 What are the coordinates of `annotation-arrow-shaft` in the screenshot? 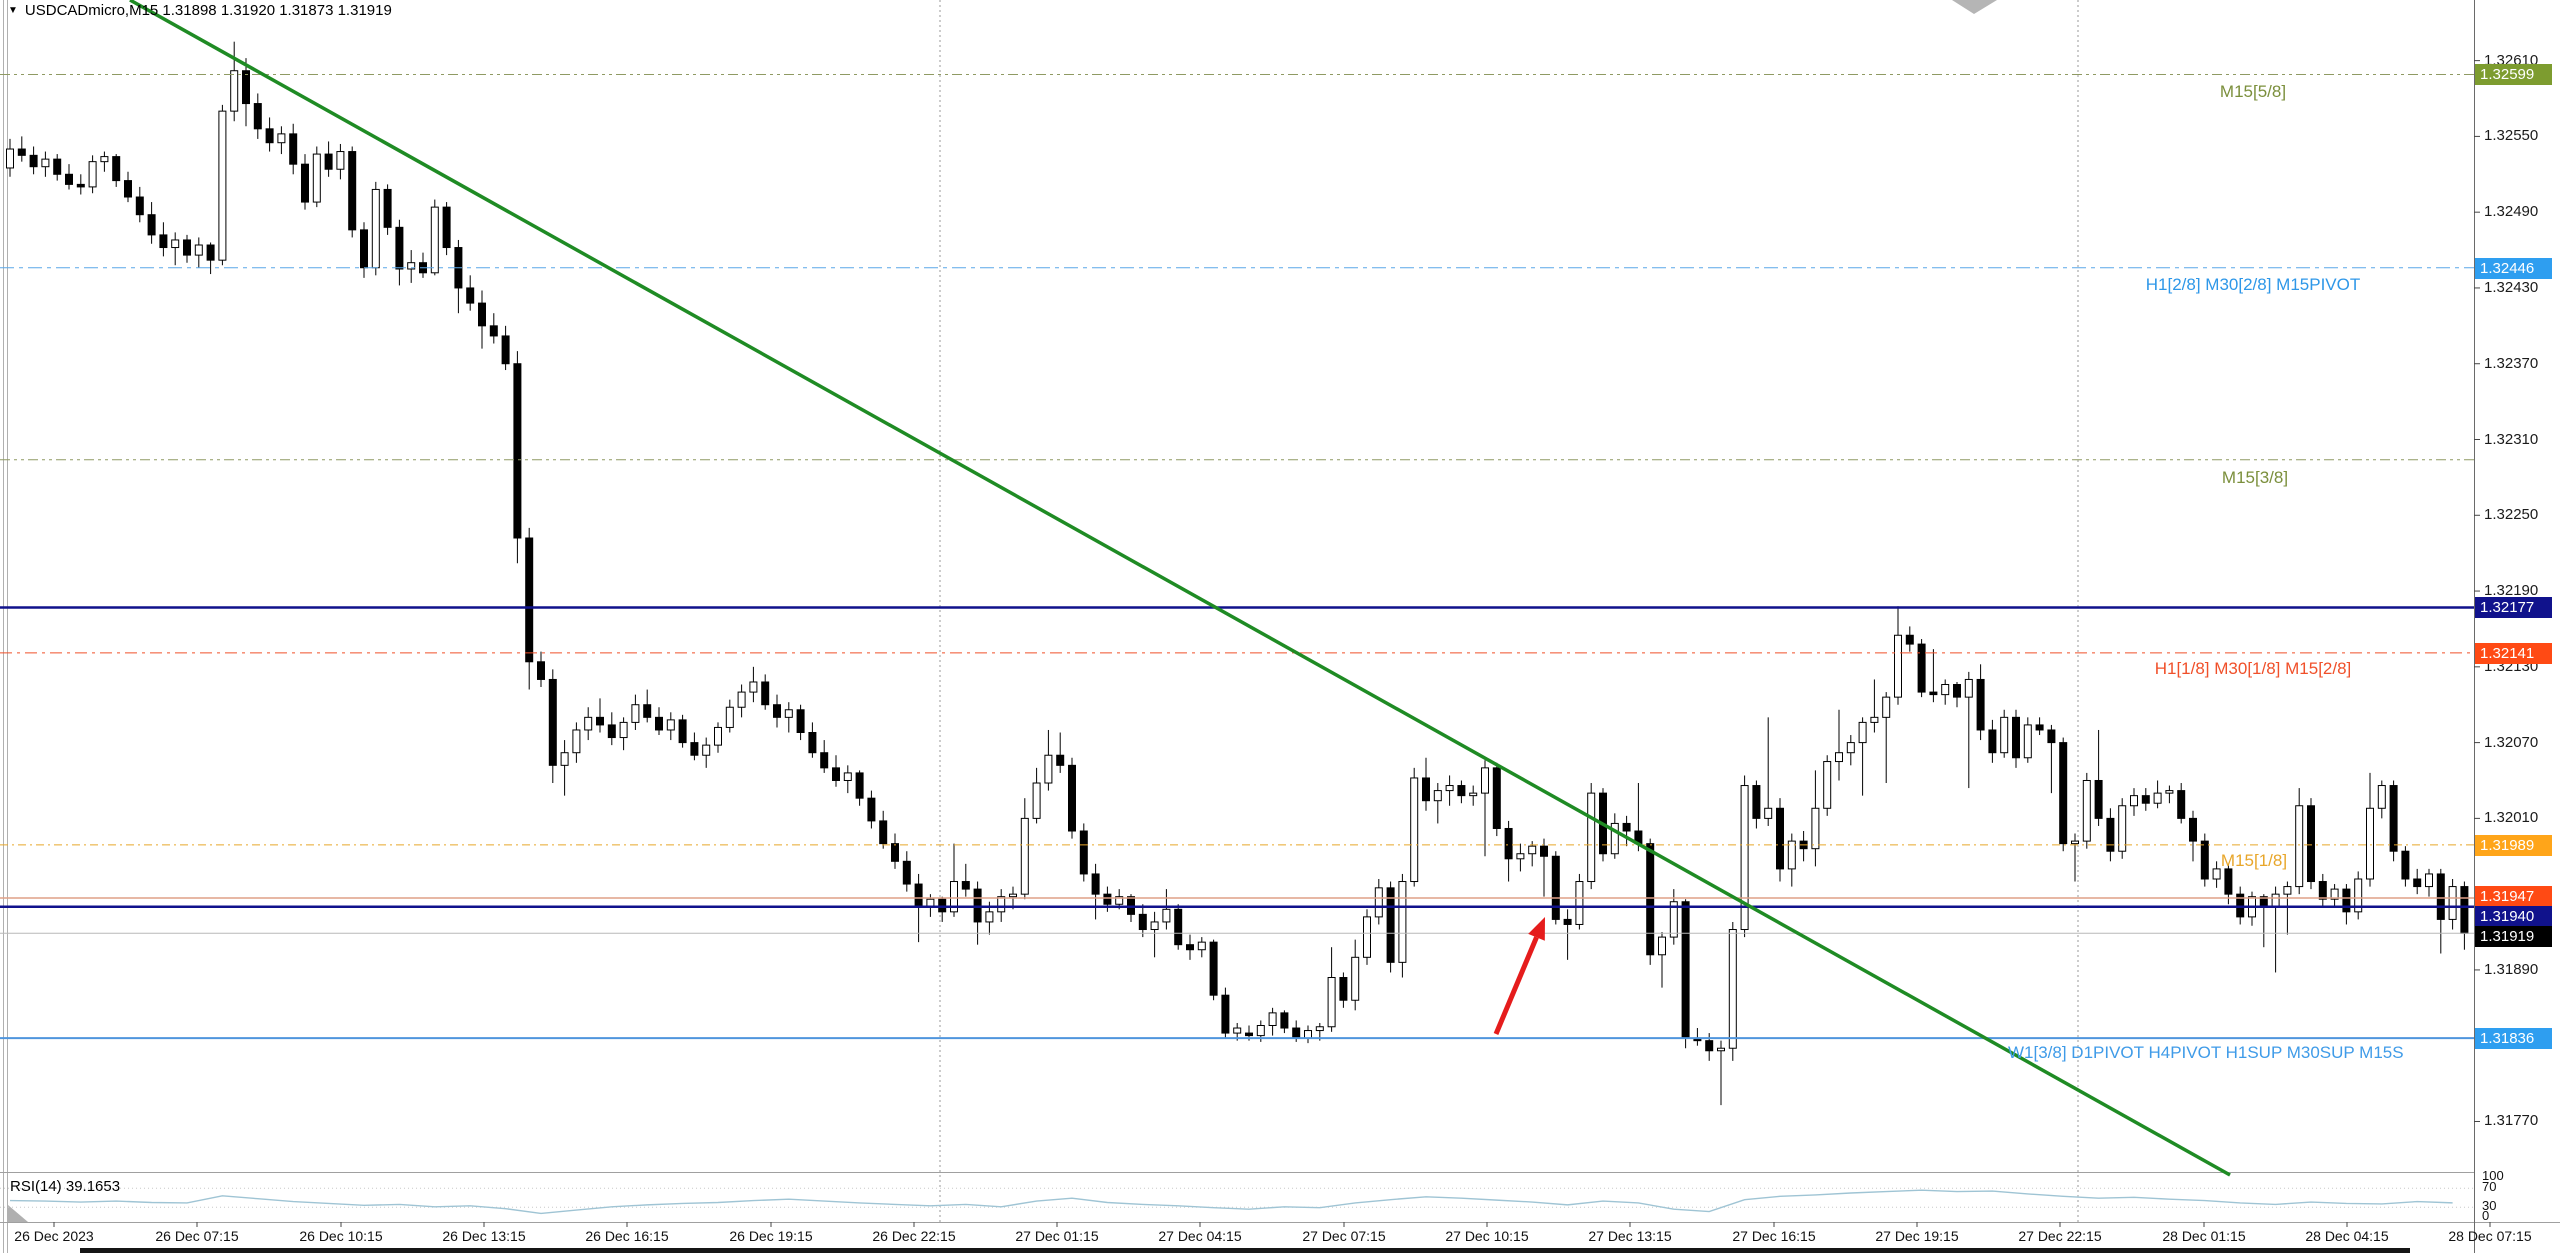 It's located at (1516, 985).